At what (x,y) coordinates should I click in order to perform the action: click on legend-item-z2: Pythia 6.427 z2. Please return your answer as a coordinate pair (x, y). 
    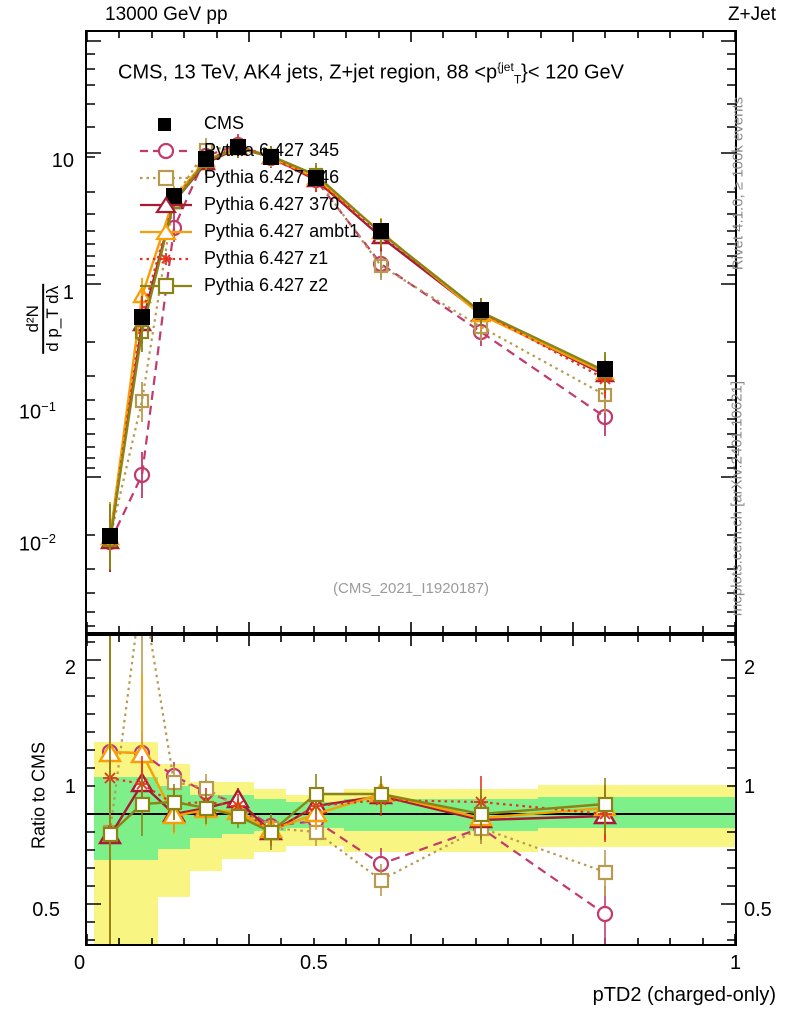
    Looking at the image, I should click on (290, 285).